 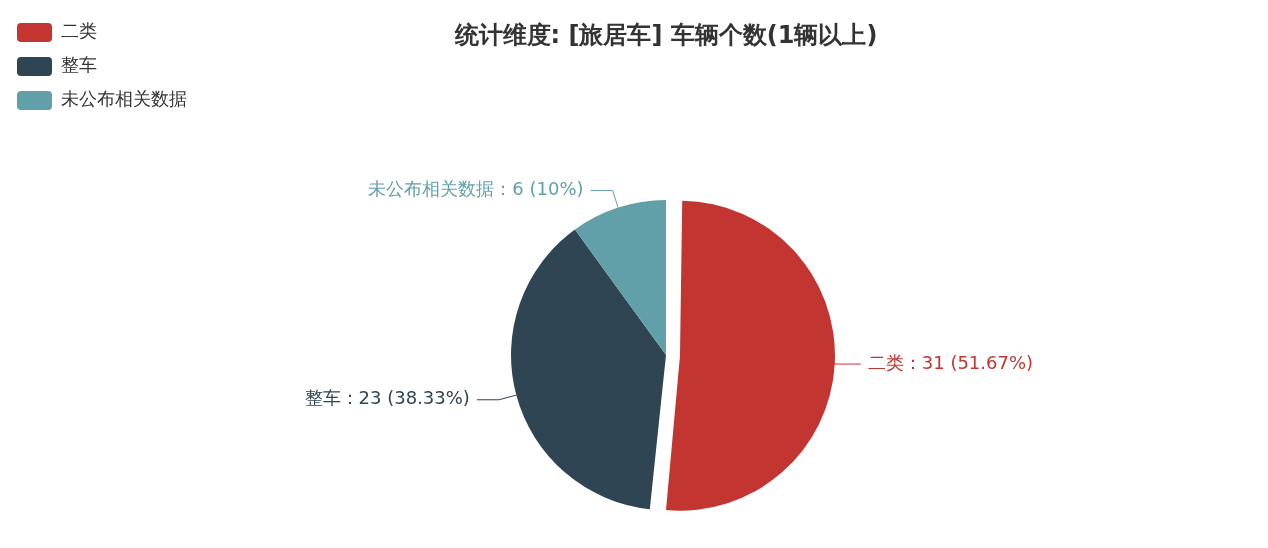 I want to click on data-label: 整车：23 (38.33%), so click(x=387, y=398).